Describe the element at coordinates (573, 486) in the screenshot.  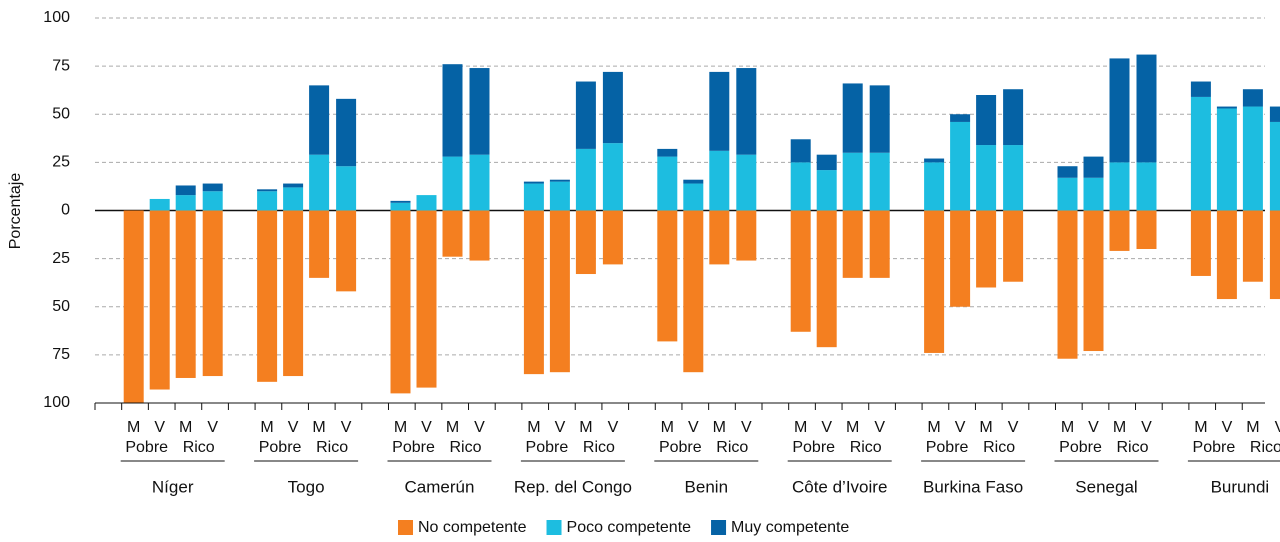
I see `x-tick-label: Rep. del Congo` at that location.